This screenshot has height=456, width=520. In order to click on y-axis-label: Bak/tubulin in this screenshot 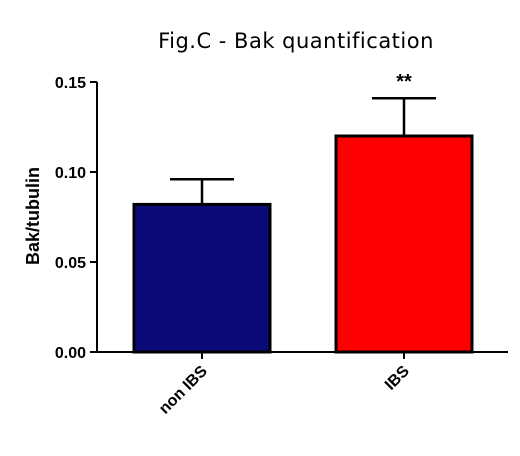, I will do `click(33, 216)`.